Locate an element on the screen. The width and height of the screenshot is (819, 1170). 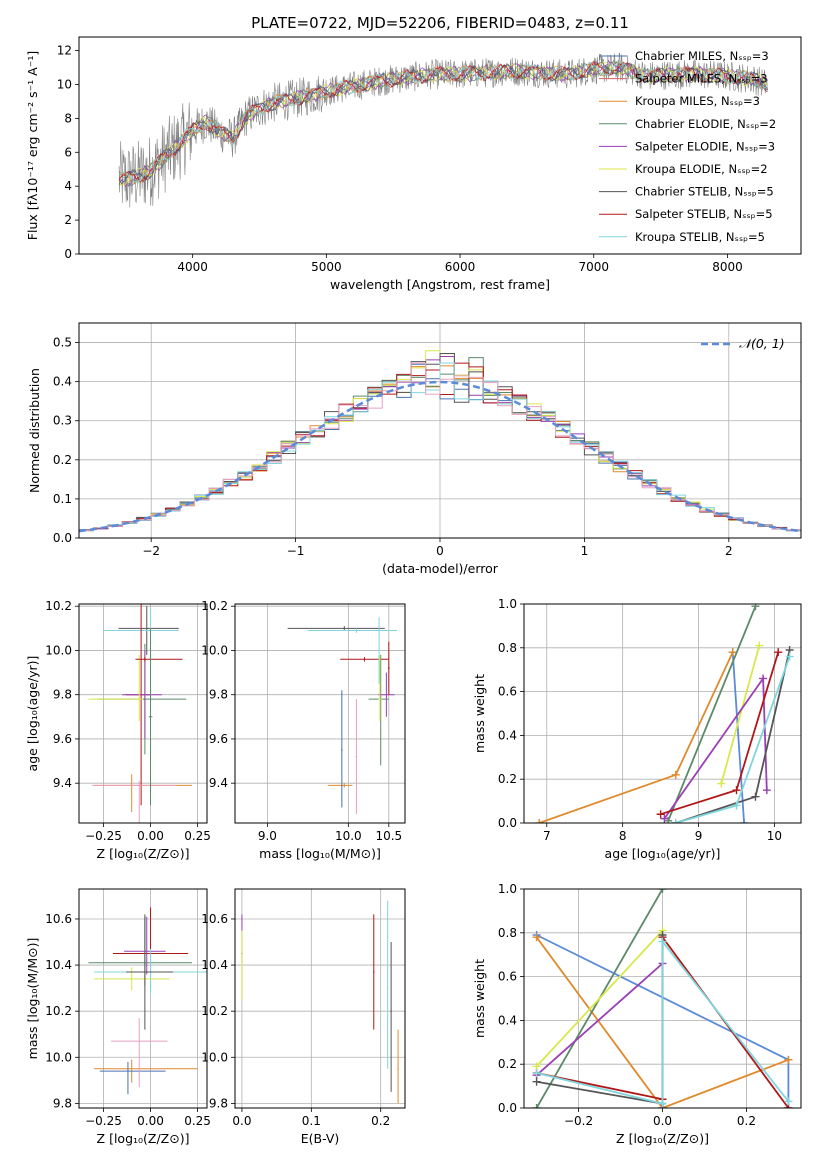
y-tick-label: 10 is located at coordinates (64, 84).